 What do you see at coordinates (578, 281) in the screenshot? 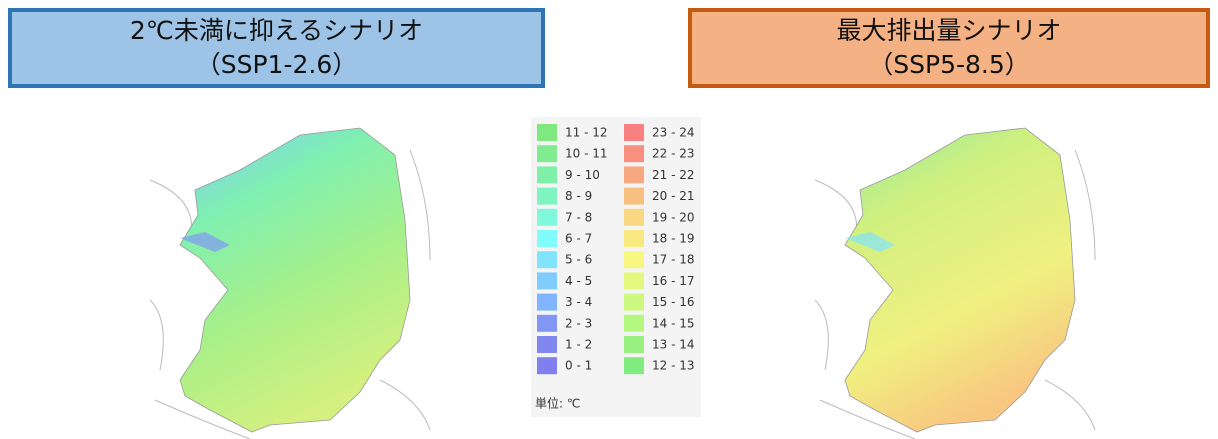
I see `legend-label: 4 - 5` at bounding box center [578, 281].